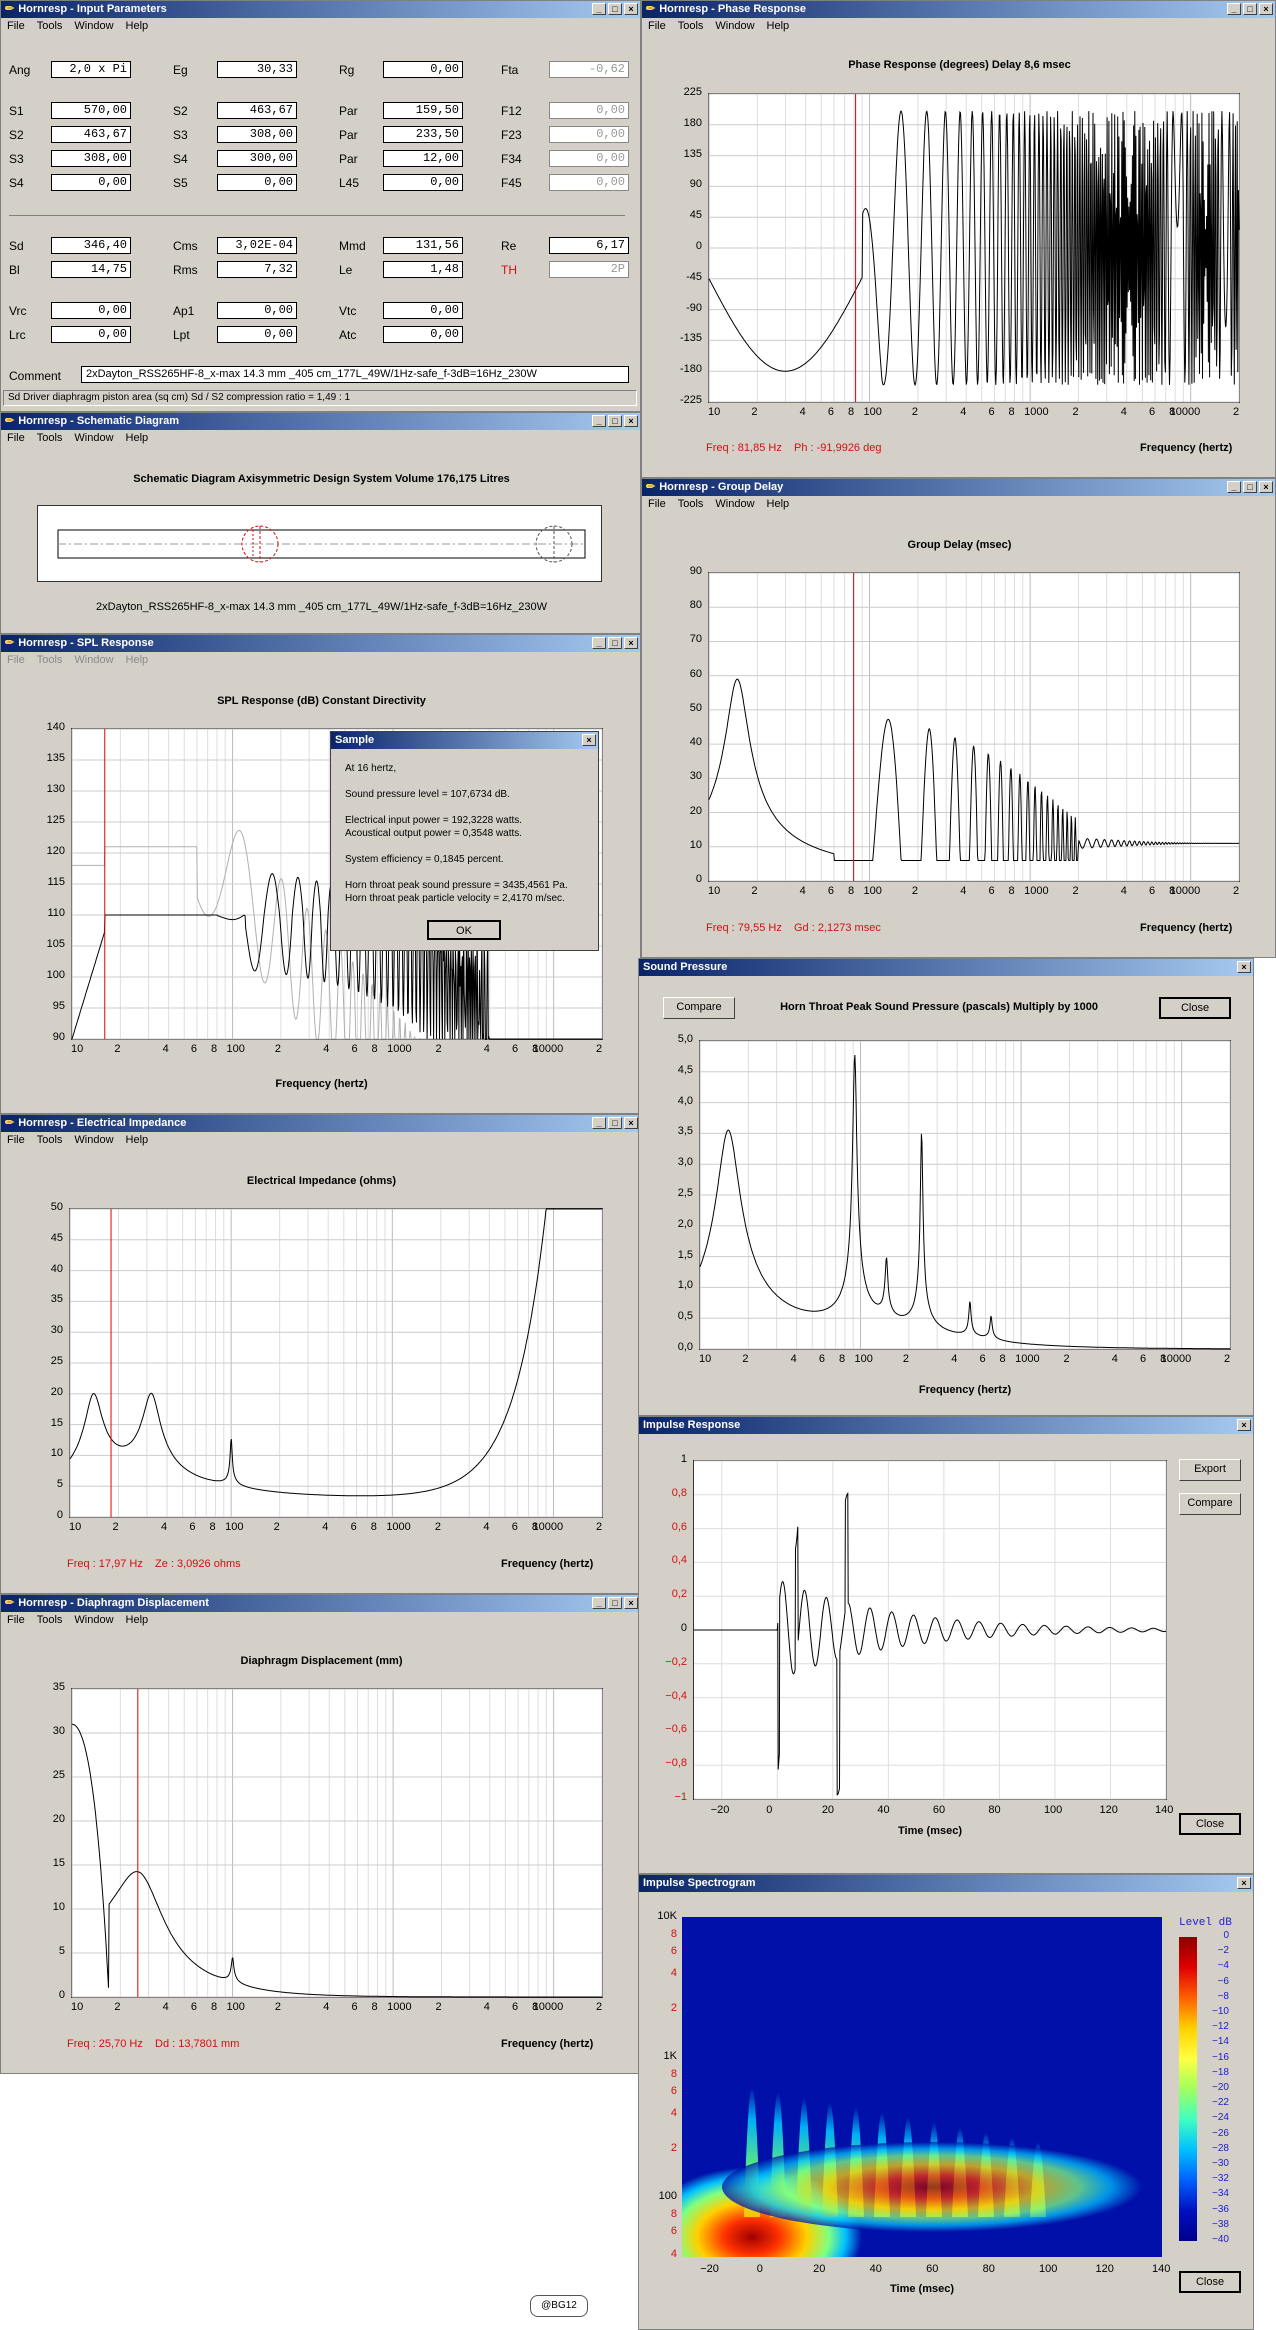 The image size is (1276, 2330). What do you see at coordinates (930, 1630) in the screenshot?
I see `impulse-plot` at bounding box center [930, 1630].